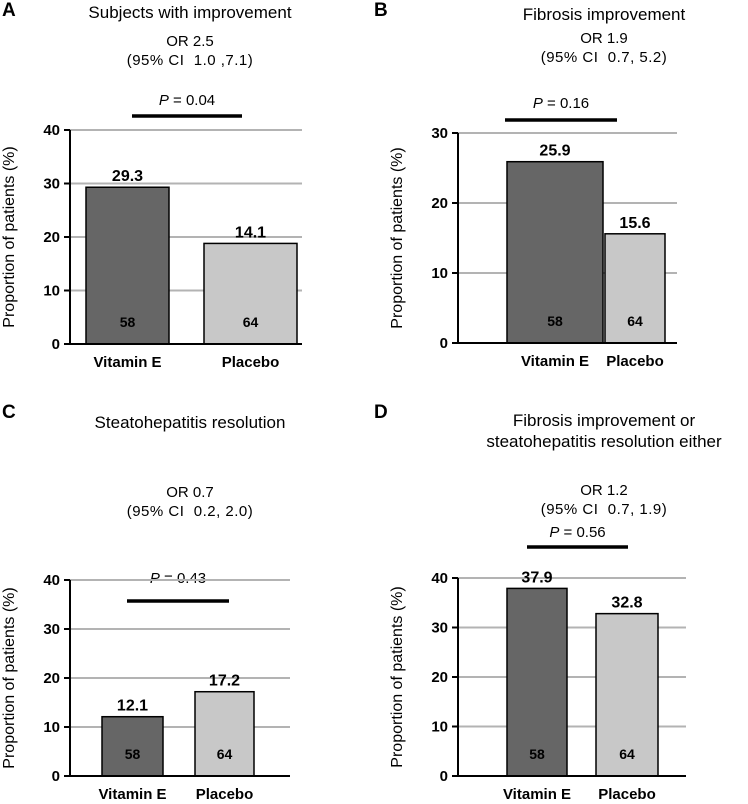 This screenshot has width=748, height=804. Describe the element at coordinates (224, 681) in the screenshot. I see `bar-value-label: 17.2` at that location.